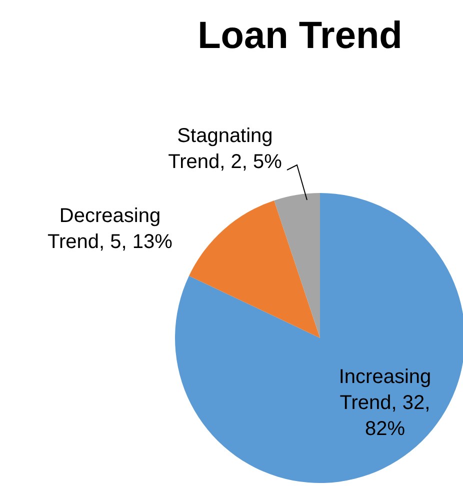  What do you see at coordinates (300, 36) in the screenshot?
I see `chart-title: Loan Trend` at bounding box center [300, 36].